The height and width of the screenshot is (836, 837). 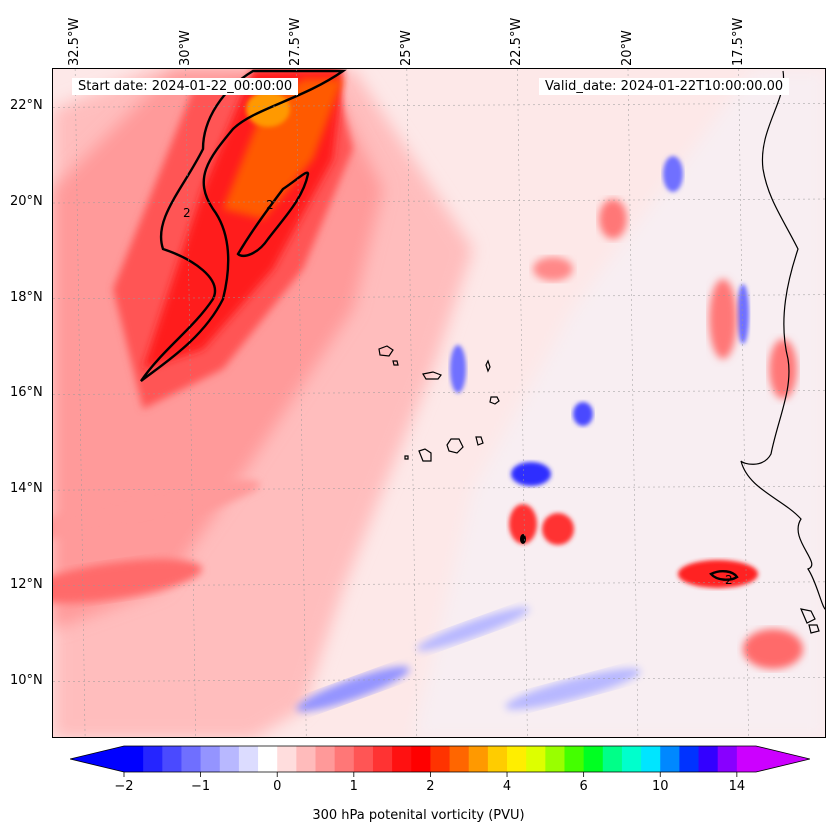 What do you see at coordinates (517, 41) in the screenshot?
I see `longitude-label: 22.5°W` at bounding box center [517, 41].